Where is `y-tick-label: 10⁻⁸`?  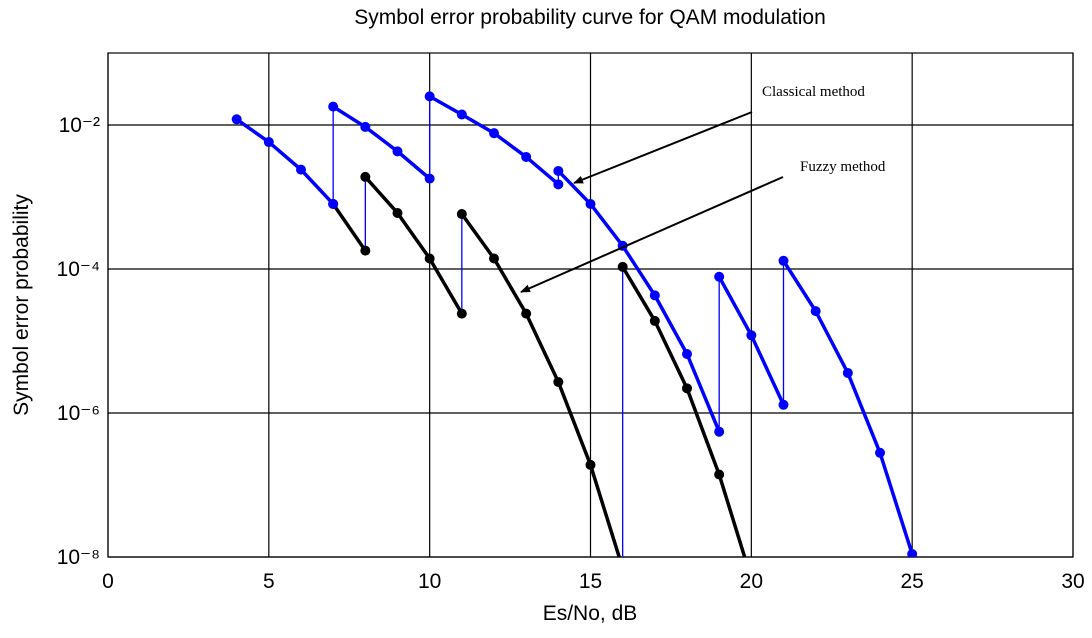
y-tick-label: 10⁻⁸ is located at coordinates (78, 557).